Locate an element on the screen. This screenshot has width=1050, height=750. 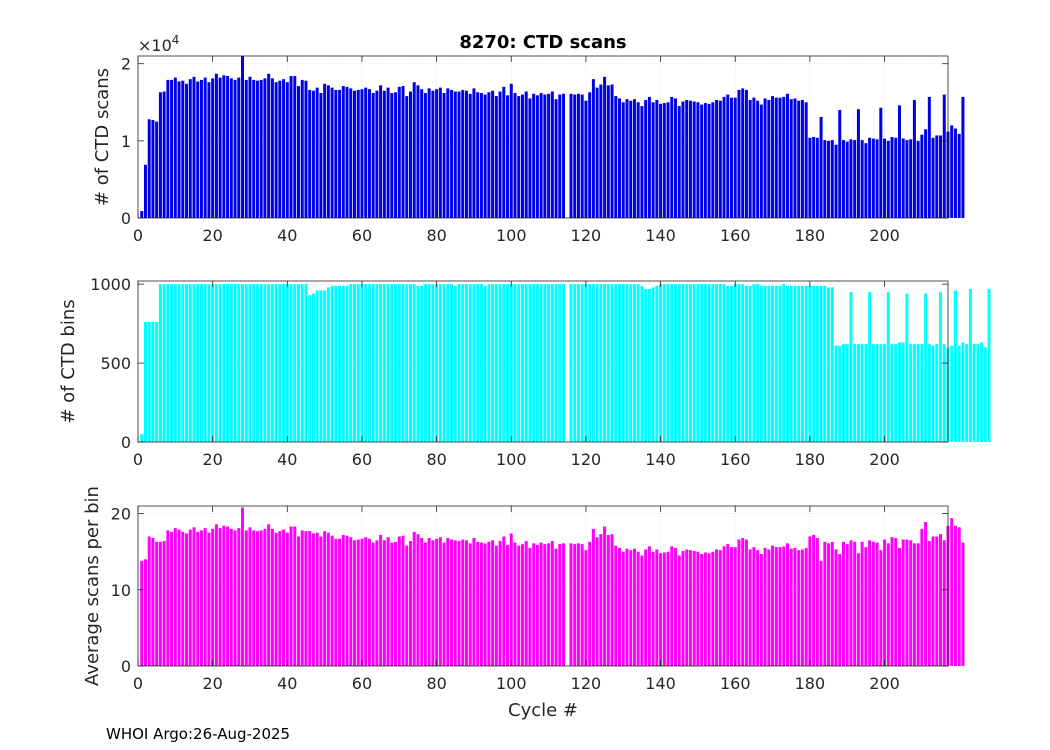
chart-title: 8270: CTD scans is located at coordinates (542, 42).